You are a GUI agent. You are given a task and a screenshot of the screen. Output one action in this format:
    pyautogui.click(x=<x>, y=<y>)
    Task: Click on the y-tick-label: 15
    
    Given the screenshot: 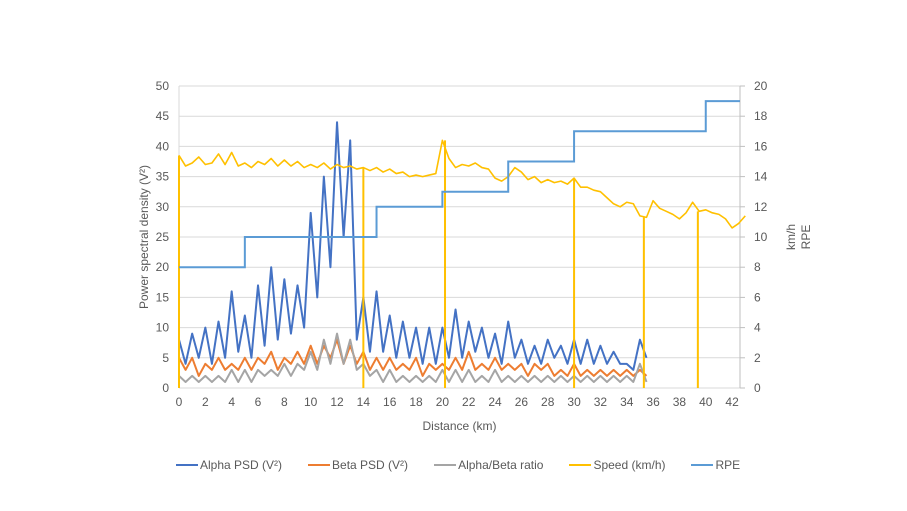 What is the action you would take?
    pyautogui.click(x=163, y=297)
    